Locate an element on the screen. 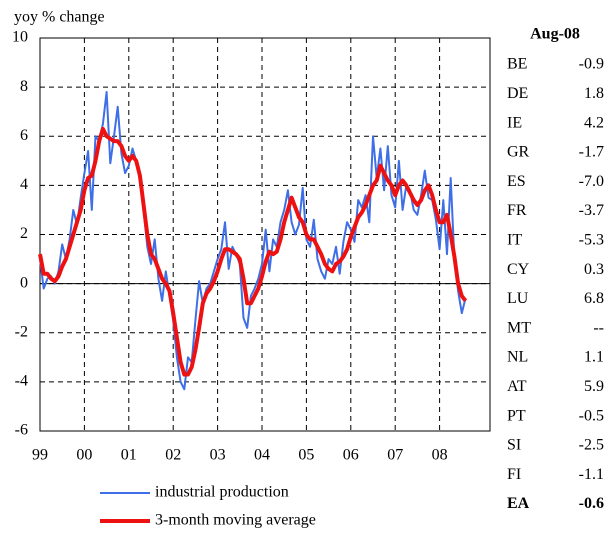 This screenshot has height=536, width=608. table-country: LU is located at coordinates (518, 298).